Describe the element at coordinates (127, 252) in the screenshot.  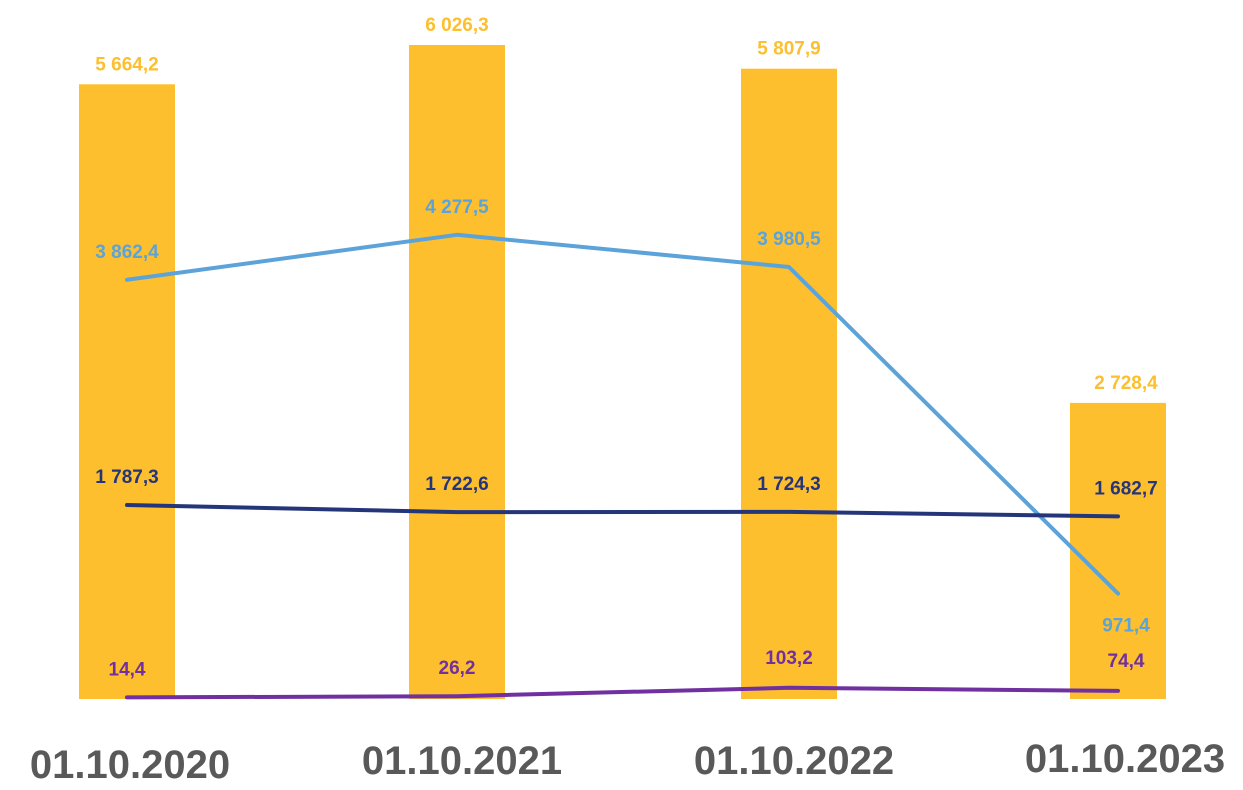
I see `data-label: 3 862,4` at that location.